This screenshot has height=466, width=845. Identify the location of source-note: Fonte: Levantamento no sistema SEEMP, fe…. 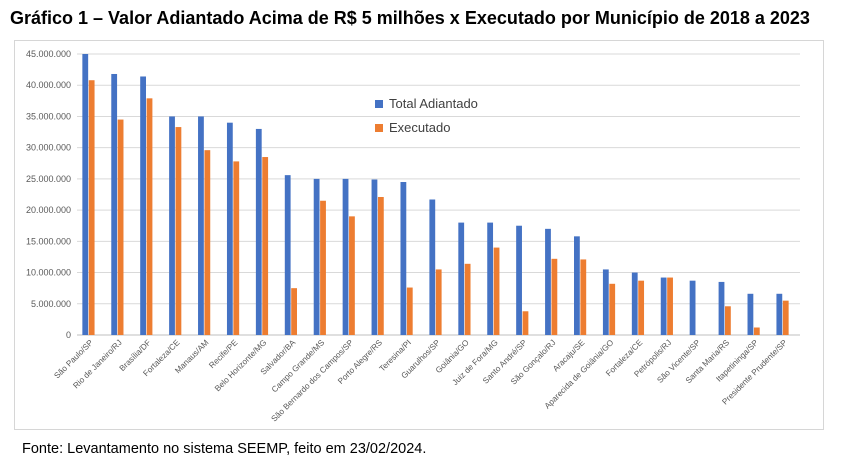
(224, 449).